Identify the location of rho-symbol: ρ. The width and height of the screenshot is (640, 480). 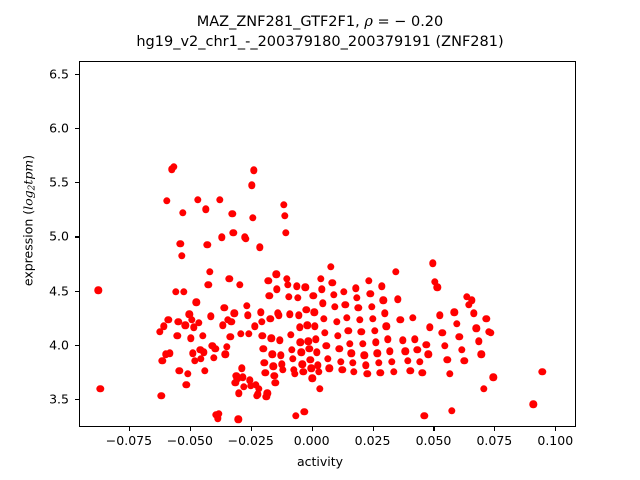
(368, 22).